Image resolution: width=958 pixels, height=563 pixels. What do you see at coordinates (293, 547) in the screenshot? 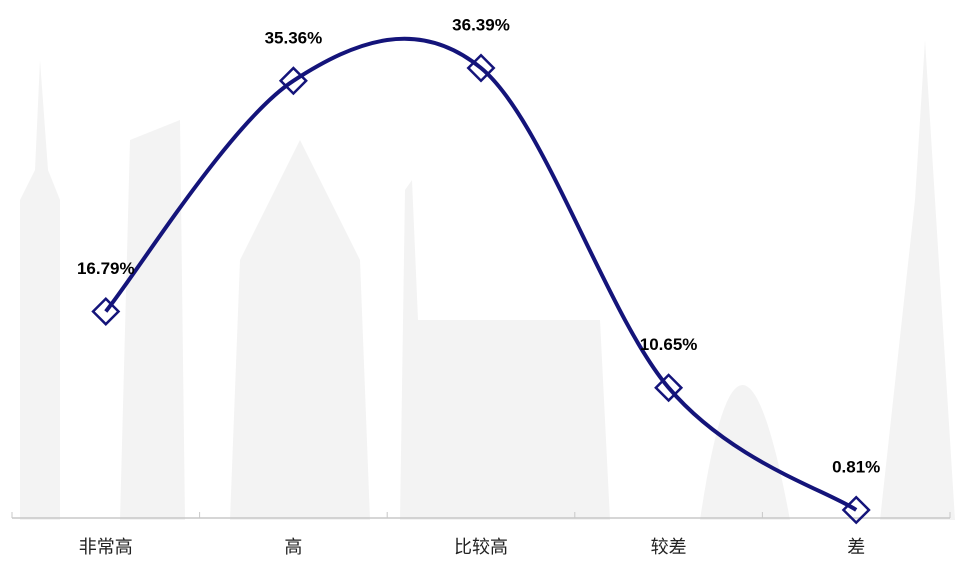
I see `x-tick-label: 高` at bounding box center [293, 547].